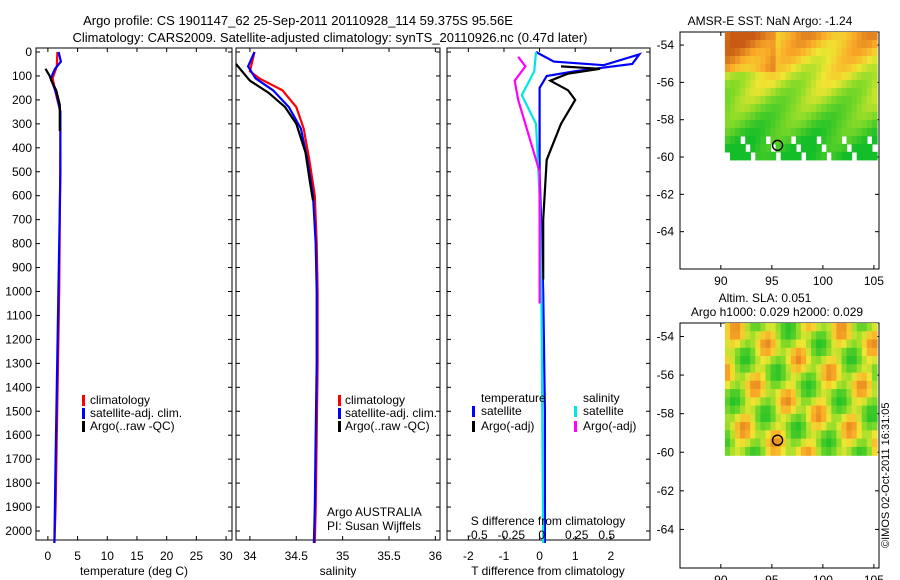 The image size is (900, 580). What do you see at coordinates (391, 413) in the screenshot?
I see `legend-label-satellite: satellite-adj. clim.` at bounding box center [391, 413].